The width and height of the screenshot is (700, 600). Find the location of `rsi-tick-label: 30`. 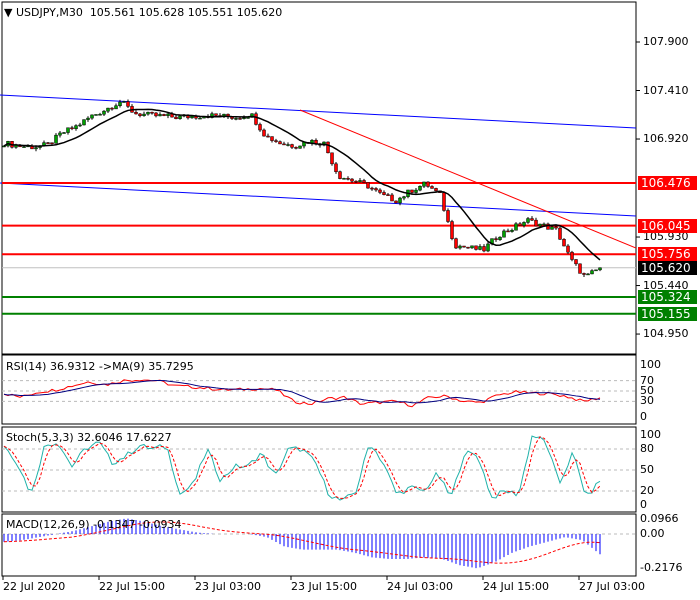

rsi-tick-label: 30 is located at coordinates (647, 401).